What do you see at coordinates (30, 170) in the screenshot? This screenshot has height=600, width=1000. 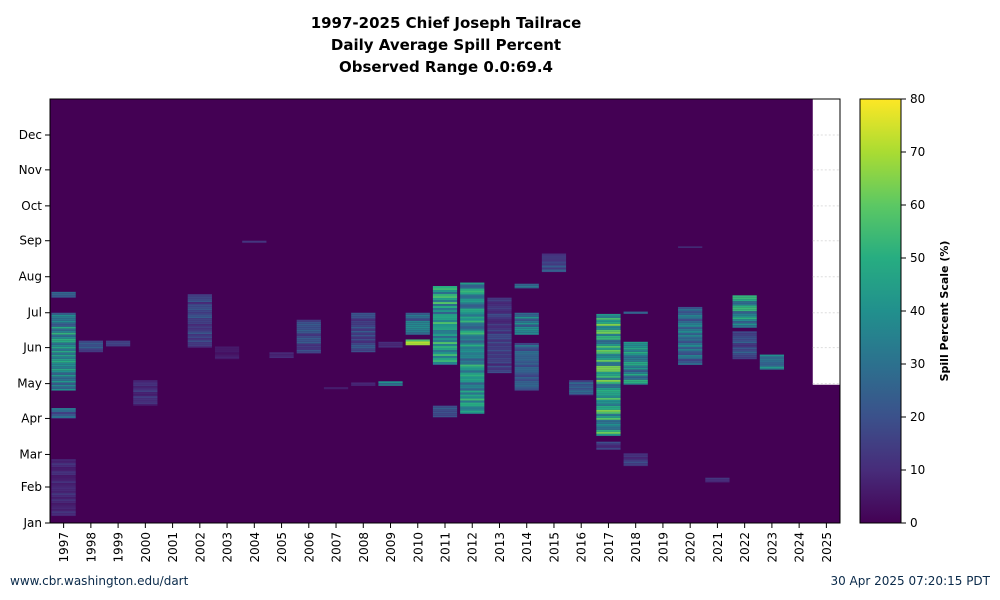 I see `y-tick-label: Nov` at bounding box center [30, 170].